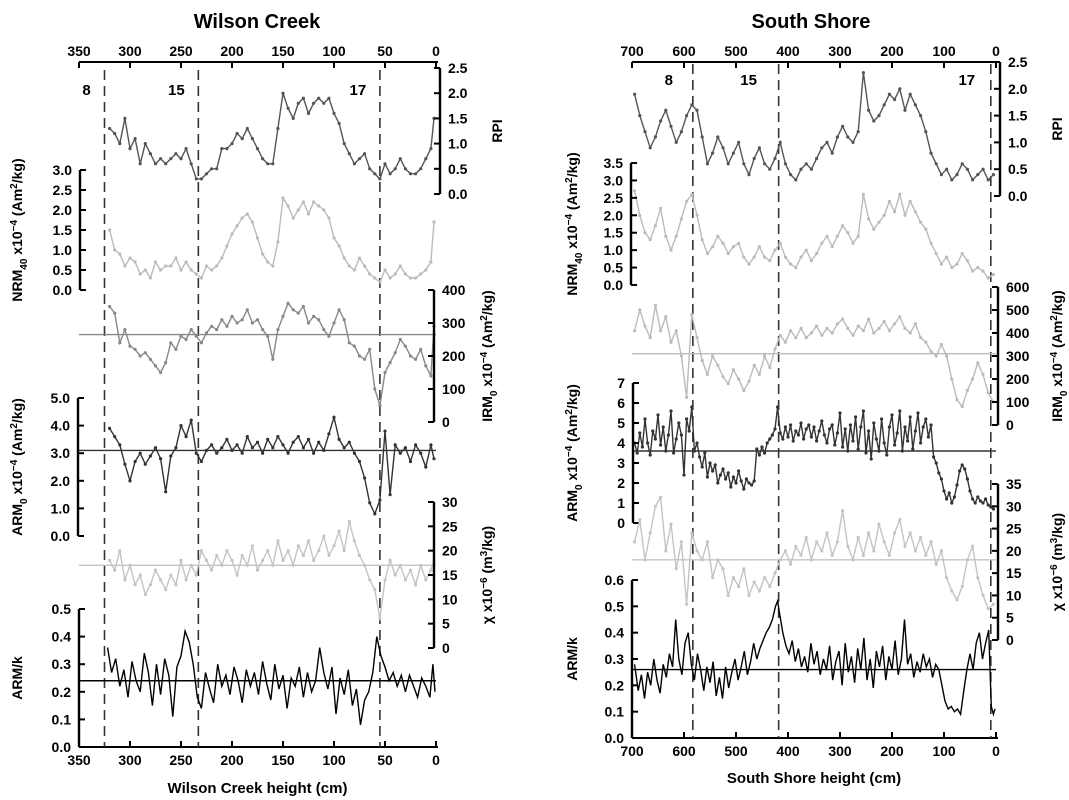 This screenshot has width=1069, height=800. I want to click on x-tick-label: 50, so click(385, 51).